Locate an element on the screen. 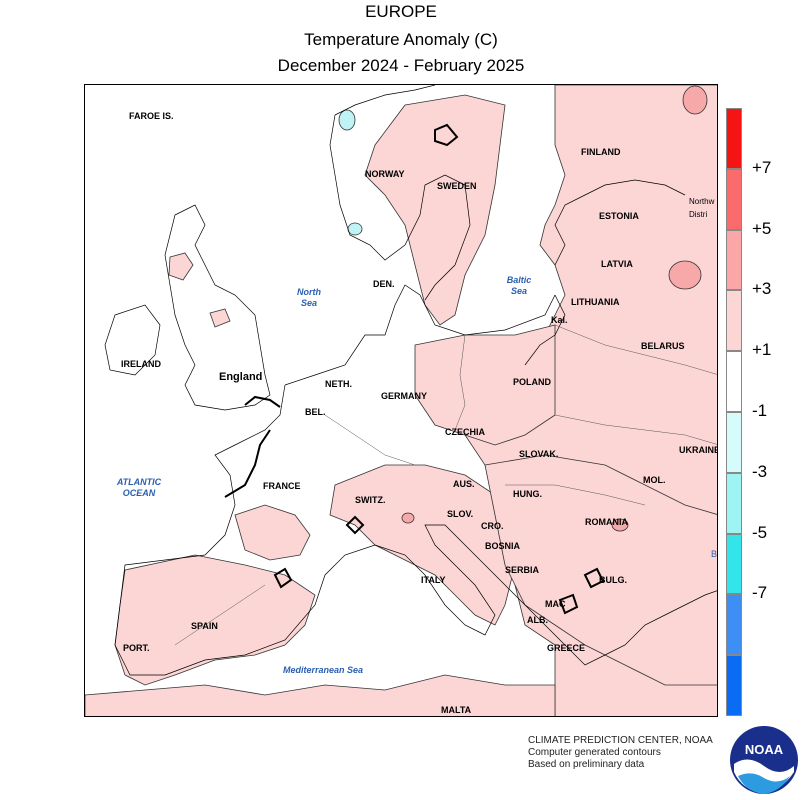  south-warm-strip is located at coordinates (320, 695).